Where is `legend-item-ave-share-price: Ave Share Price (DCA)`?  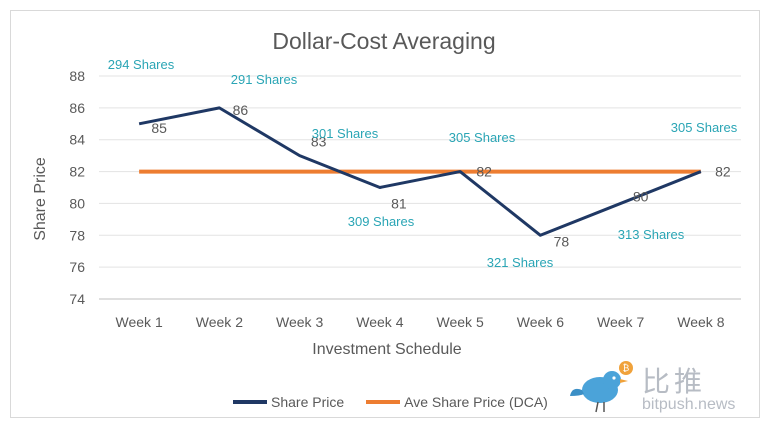 legend-item-ave-share-price: Ave Share Price (DCA) is located at coordinates (457, 402).